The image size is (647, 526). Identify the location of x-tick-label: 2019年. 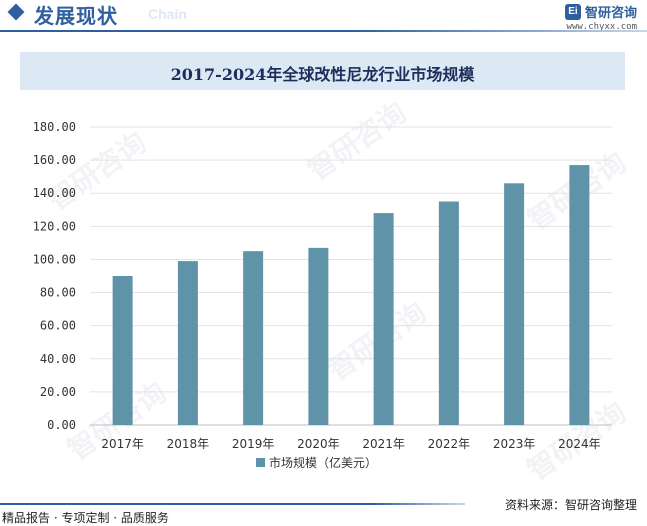
(253, 444).